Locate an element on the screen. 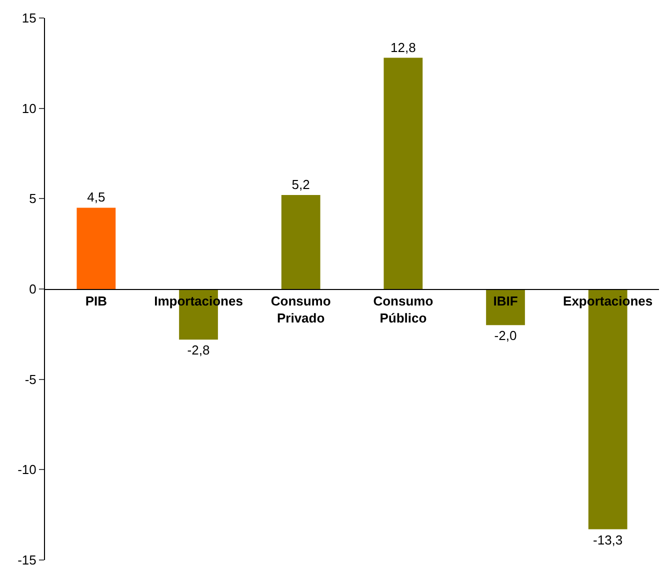  y-tick-label: 0 is located at coordinates (32, 289).